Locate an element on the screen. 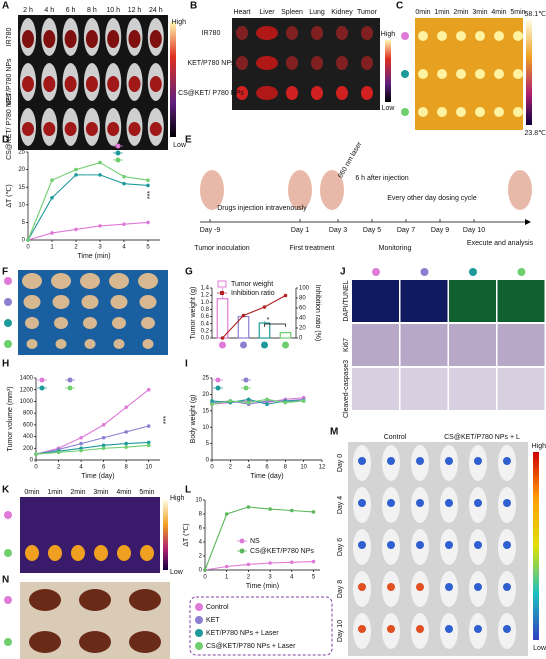 This screenshot has width=546, height=659. image-b is located at coordinates (306, 64).